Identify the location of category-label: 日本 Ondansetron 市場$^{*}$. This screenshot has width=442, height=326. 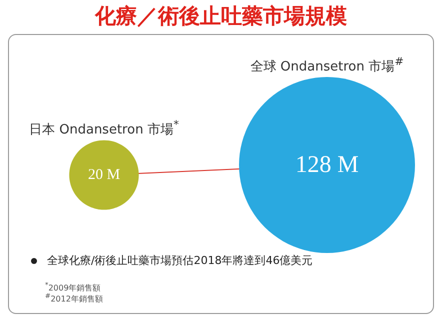
(104, 128).